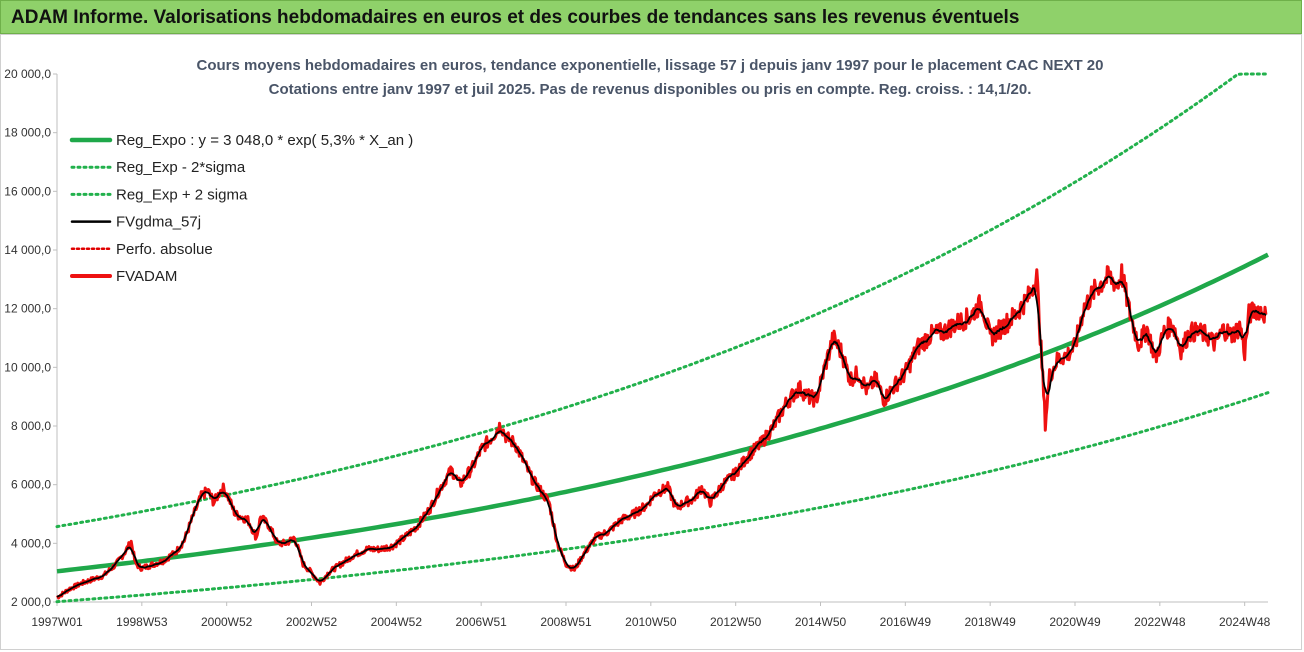 The width and height of the screenshot is (1304, 652). Describe the element at coordinates (27, 191) in the screenshot. I see `y-tick-label: 16 000,0` at that location.